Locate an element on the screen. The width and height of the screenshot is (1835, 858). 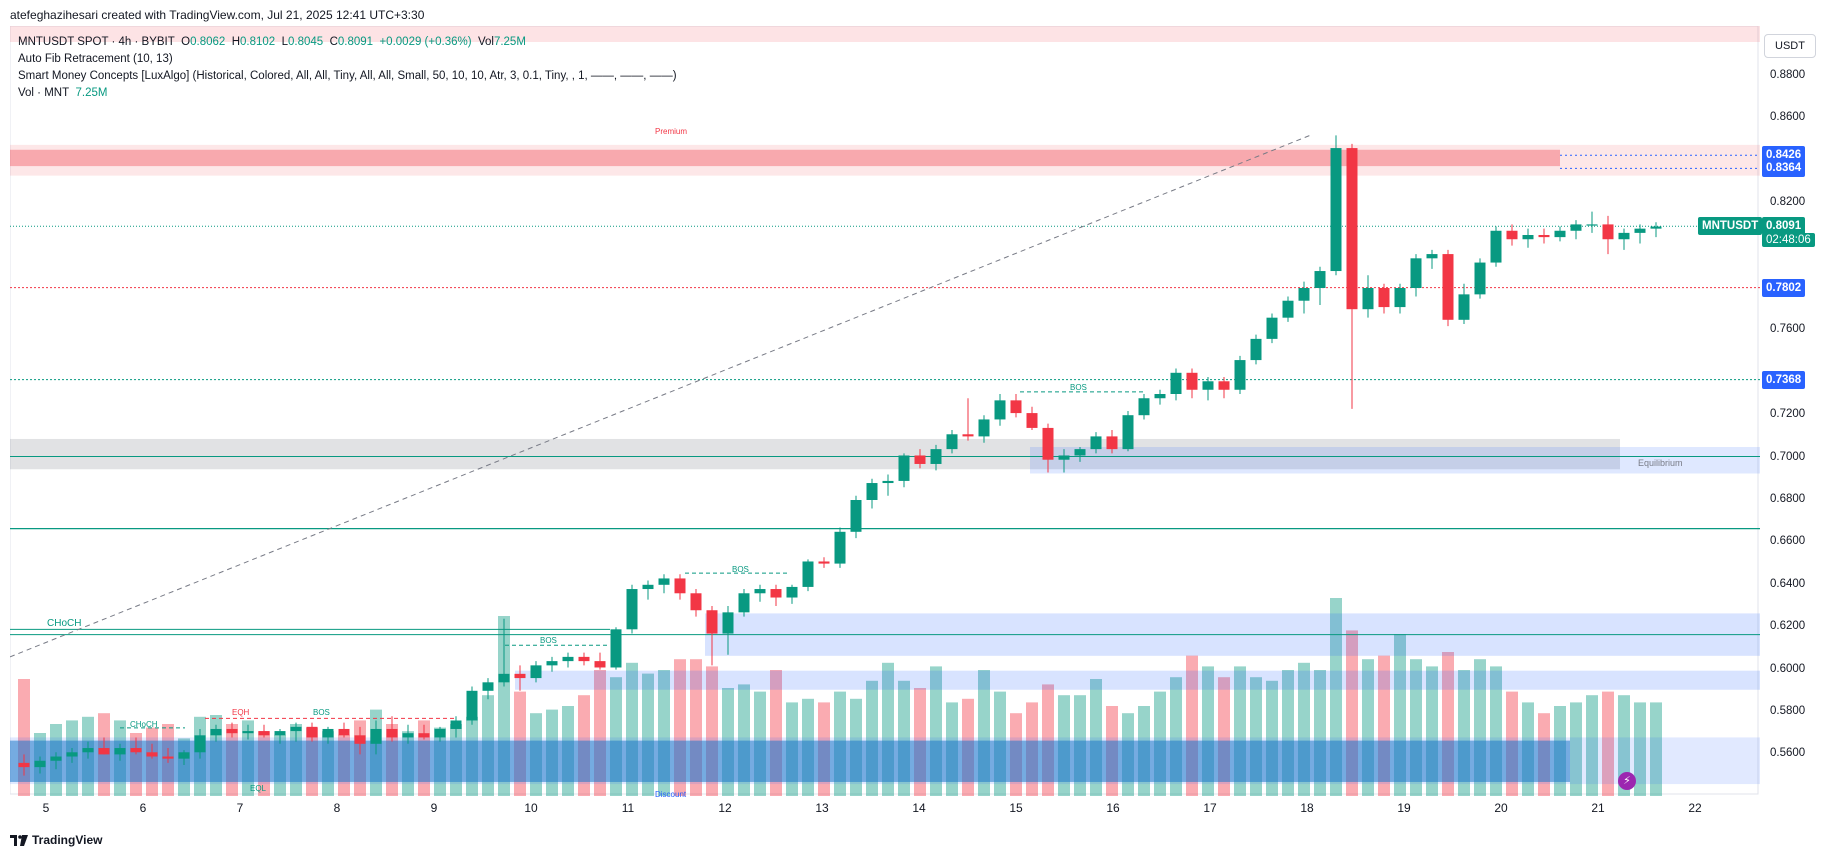
tradingview-logo-icon is located at coordinates (19, 840).